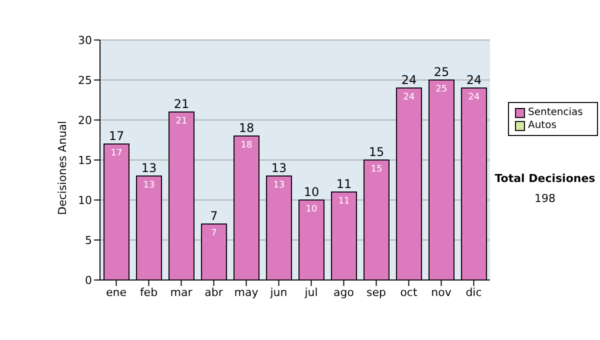  What do you see at coordinates (116, 136) in the screenshot?
I see `total-label: 17` at bounding box center [116, 136].